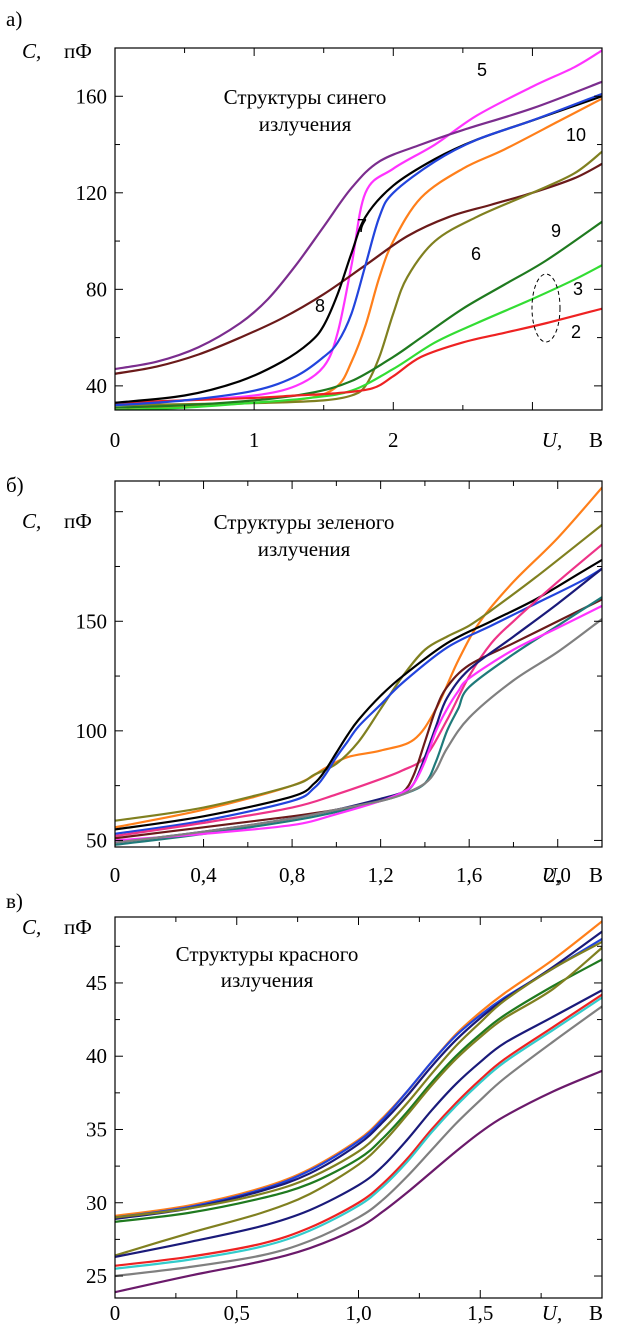  I want to click on group-ellipse, so click(546, 308).